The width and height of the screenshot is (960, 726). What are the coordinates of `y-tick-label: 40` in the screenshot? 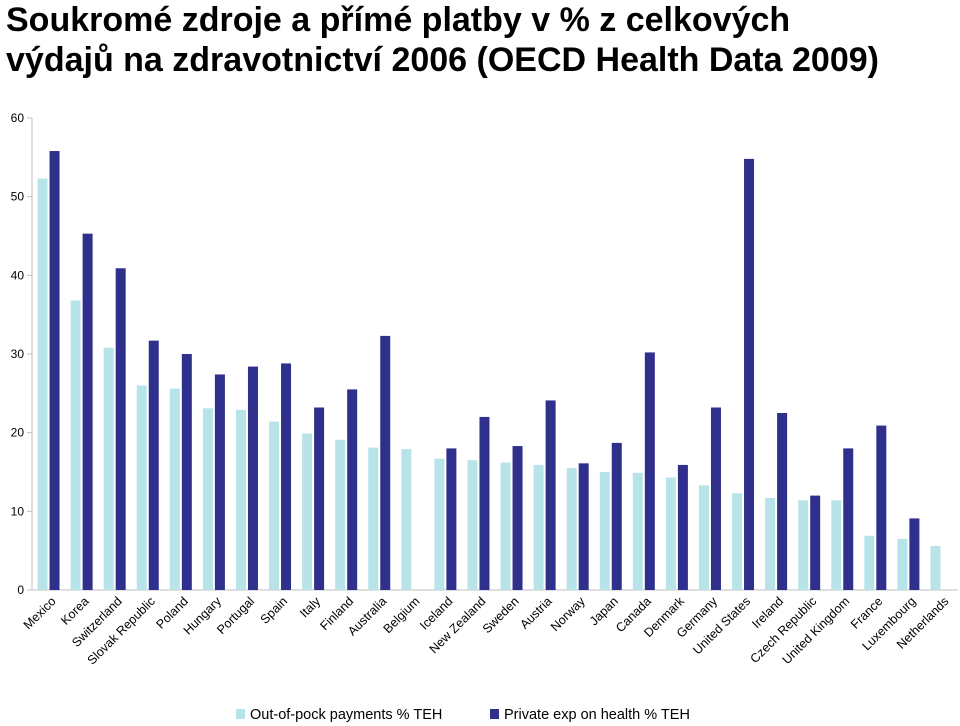 It's located at (18, 275).